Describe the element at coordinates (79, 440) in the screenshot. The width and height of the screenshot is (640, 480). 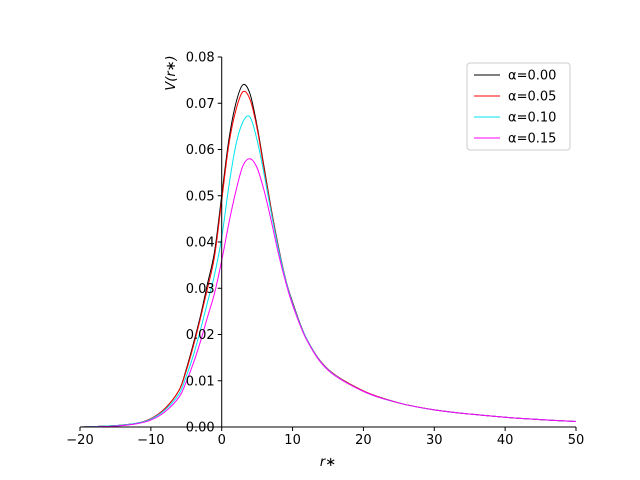
I see `x-tick-label: −20` at that location.